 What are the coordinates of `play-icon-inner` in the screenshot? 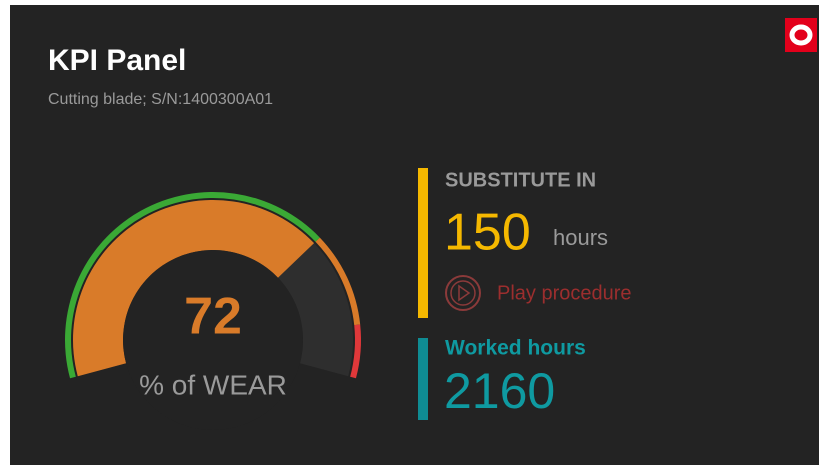 It's located at (463, 293).